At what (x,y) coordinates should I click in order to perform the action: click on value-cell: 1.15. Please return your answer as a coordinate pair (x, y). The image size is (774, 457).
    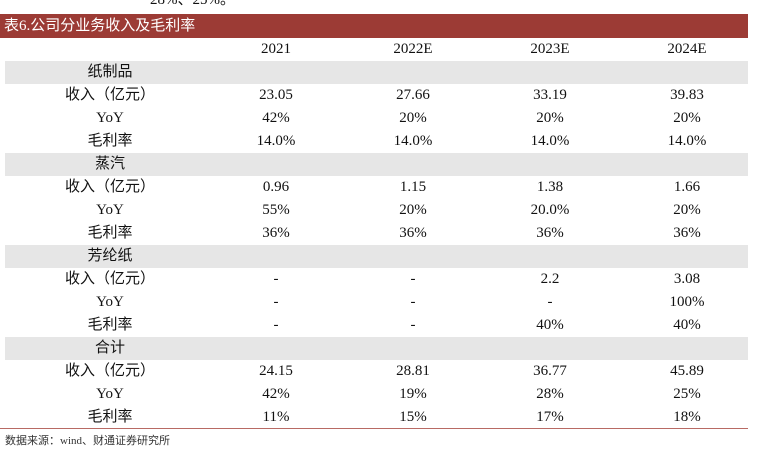
    Looking at the image, I should click on (413, 187).